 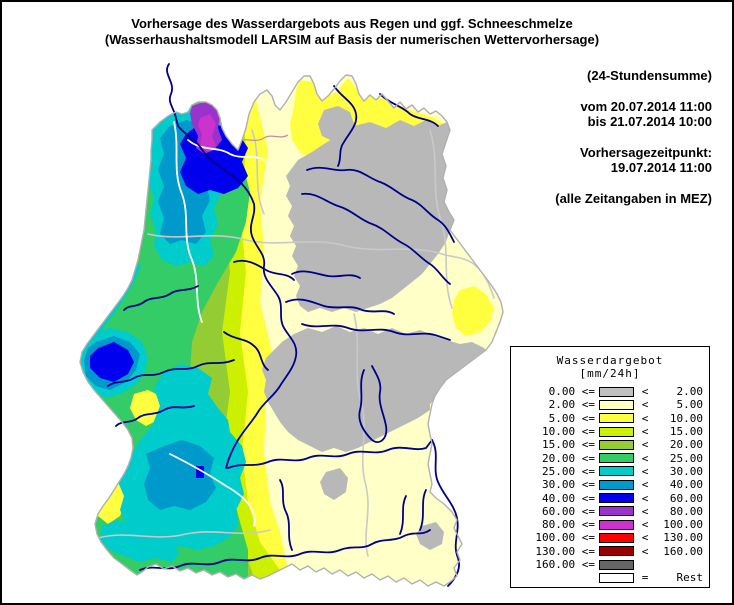 What do you see at coordinates (568, 445) in the screenshot?
I see `legend-left: 15.00 <=` at bounding box center [568, 445].